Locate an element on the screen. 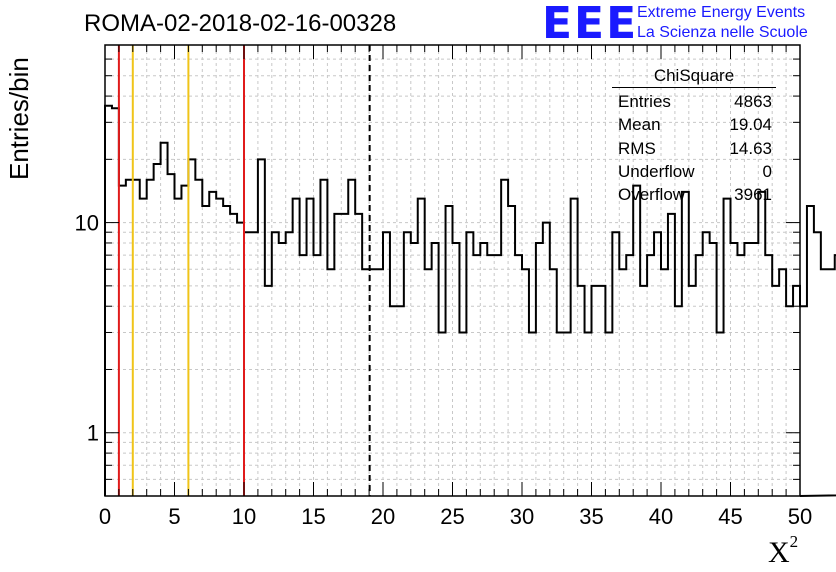 The width and height of the screenshot is (836, 572). stats-row: Underflow 0 is located at coordinates (694, 171).